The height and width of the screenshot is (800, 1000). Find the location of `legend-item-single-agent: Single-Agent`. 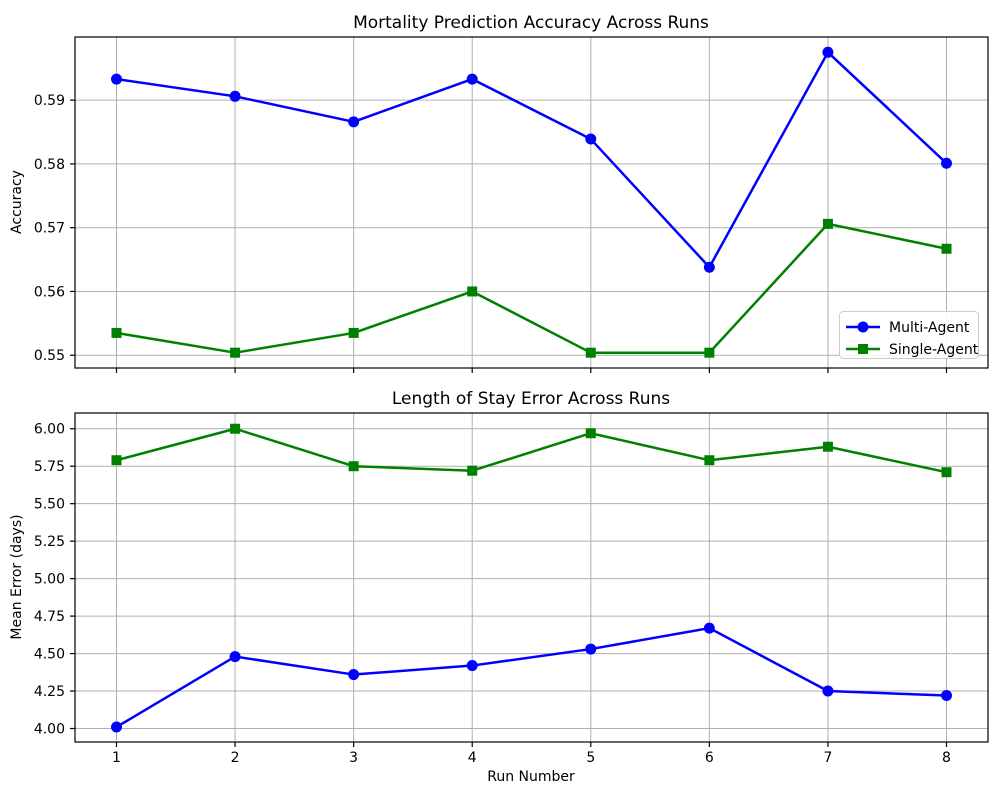

legend-item-single-agent: Single-Agent is located at coordinates (912, 350).